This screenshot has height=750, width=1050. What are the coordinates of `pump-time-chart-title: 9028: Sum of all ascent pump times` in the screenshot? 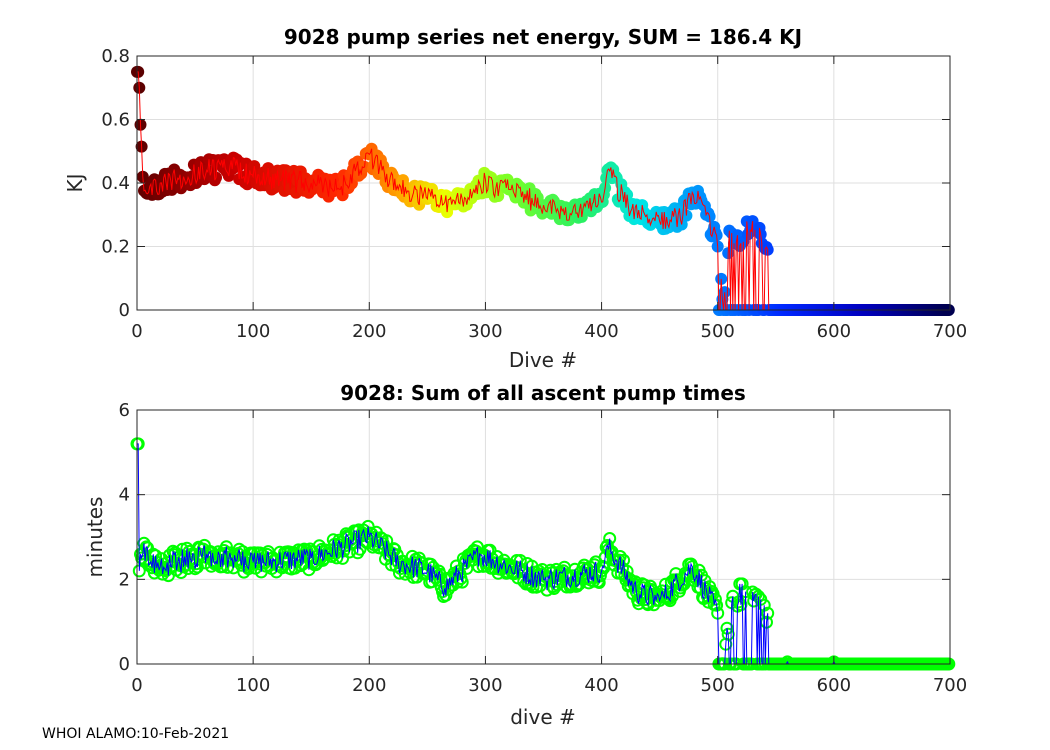 It's located at (543, 393).